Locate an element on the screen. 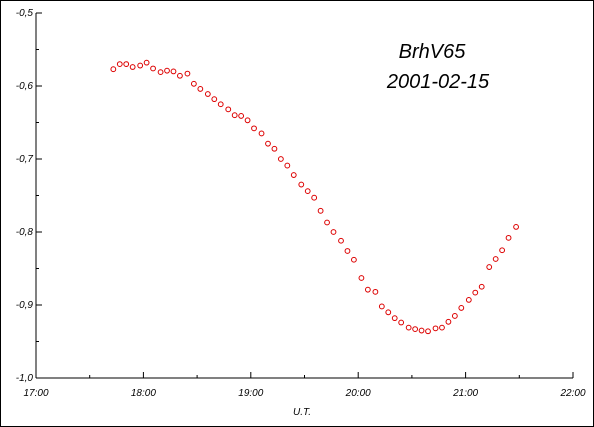 Image resolution: width=594 pixels, height=427 pixels. x-tick-label: 20:00 is located at coordinates (358, 393).